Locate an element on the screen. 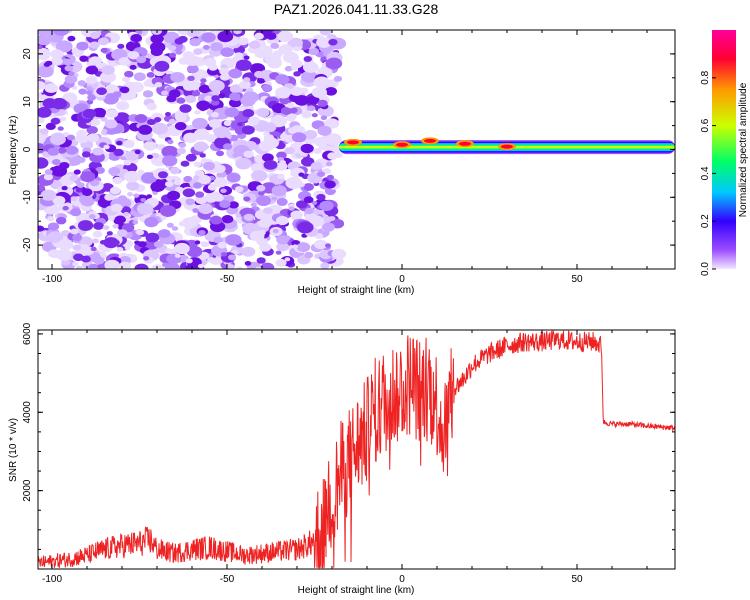 This screenshot has height=600, width=750. snr-y-tick-label: 2000 is located at coordinates (27, 490).